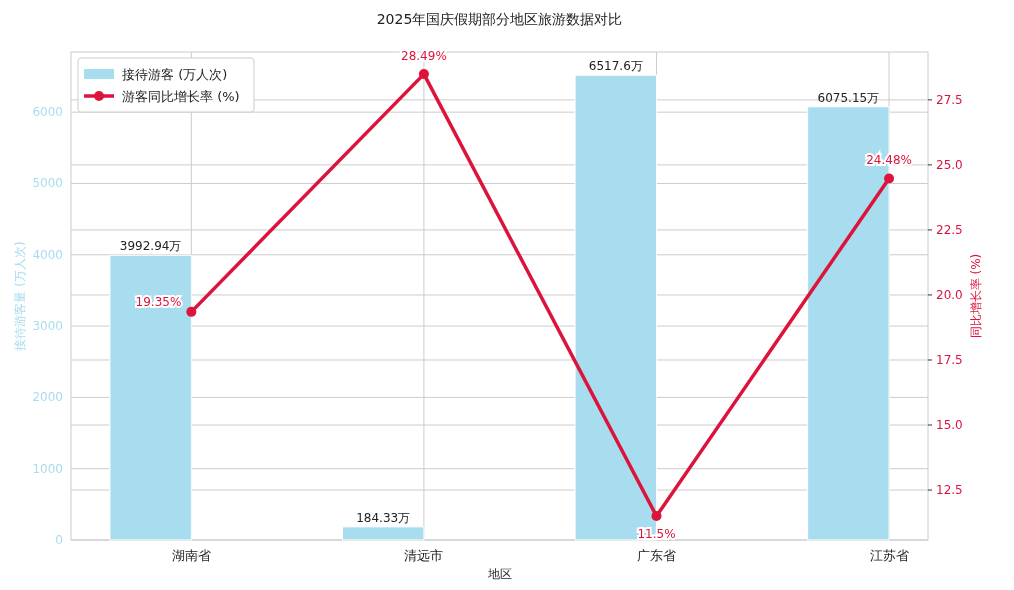  Describe the element at coordinates (949, 425) in the screenshot. I see `y2-tick-label: 15.0` at that location.